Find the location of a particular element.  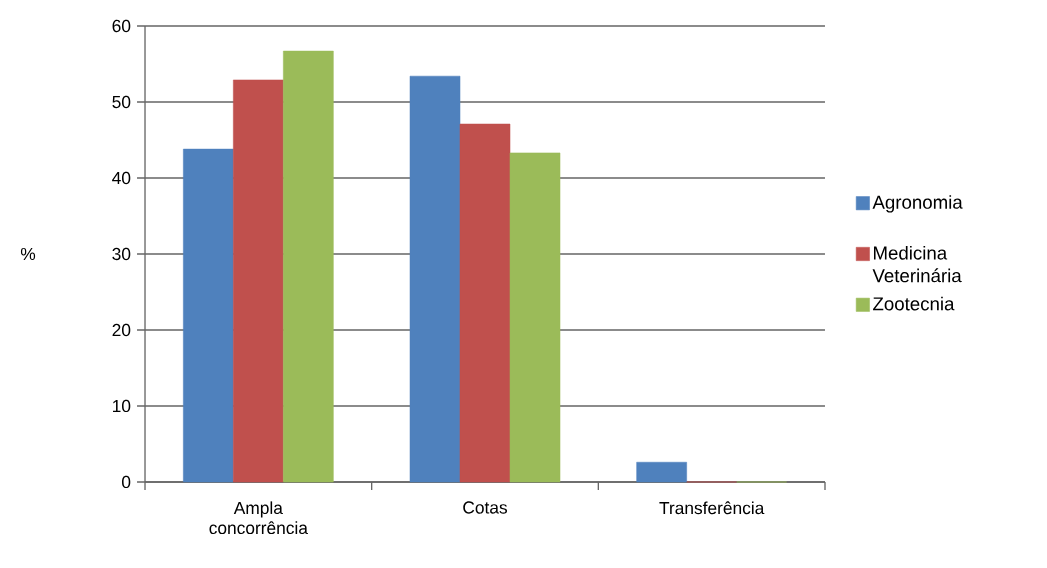

y-tick-label: 10 is located at coordinates (122, 406).